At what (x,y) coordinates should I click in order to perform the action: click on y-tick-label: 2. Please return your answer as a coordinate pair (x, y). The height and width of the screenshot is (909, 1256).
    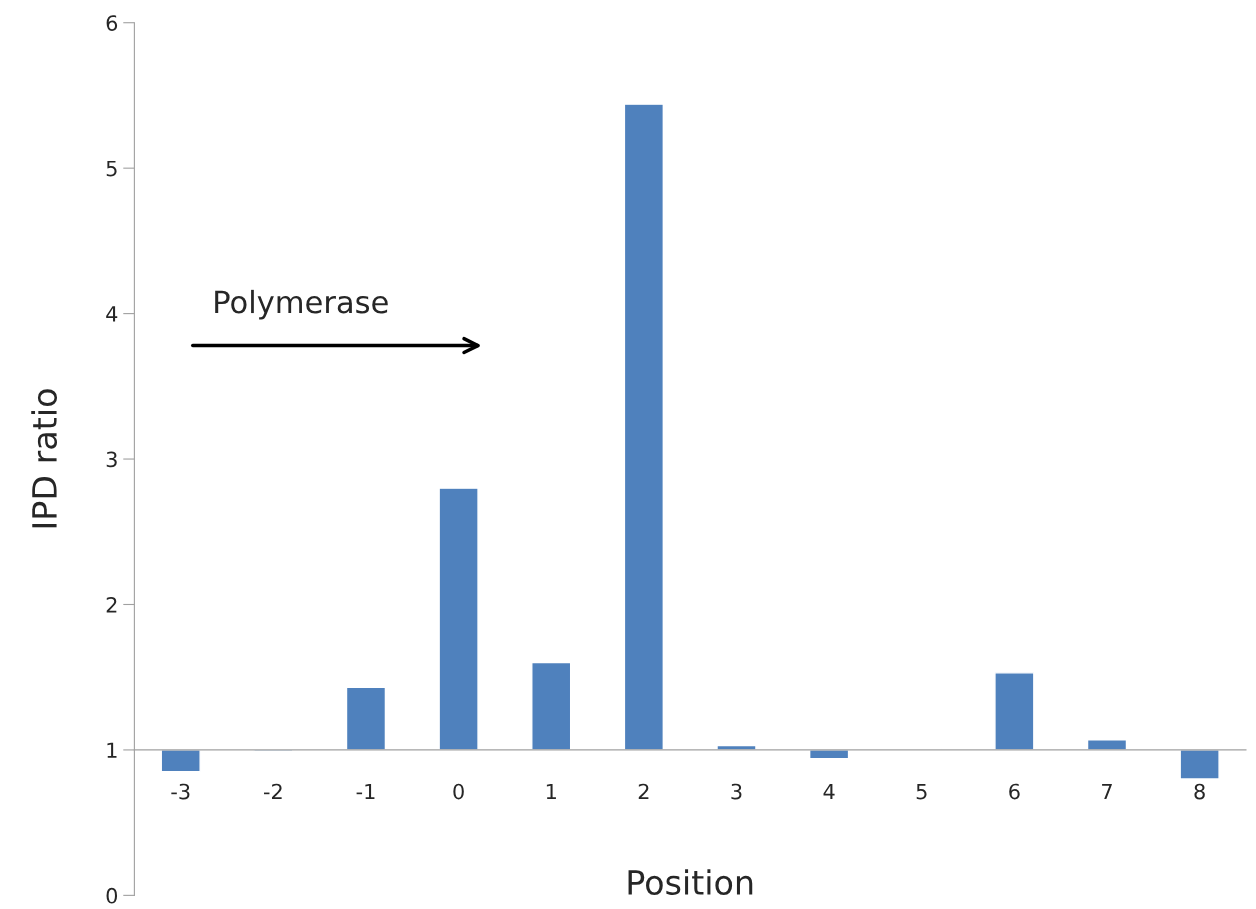
    Looking at the image, I should click on (111, 604).